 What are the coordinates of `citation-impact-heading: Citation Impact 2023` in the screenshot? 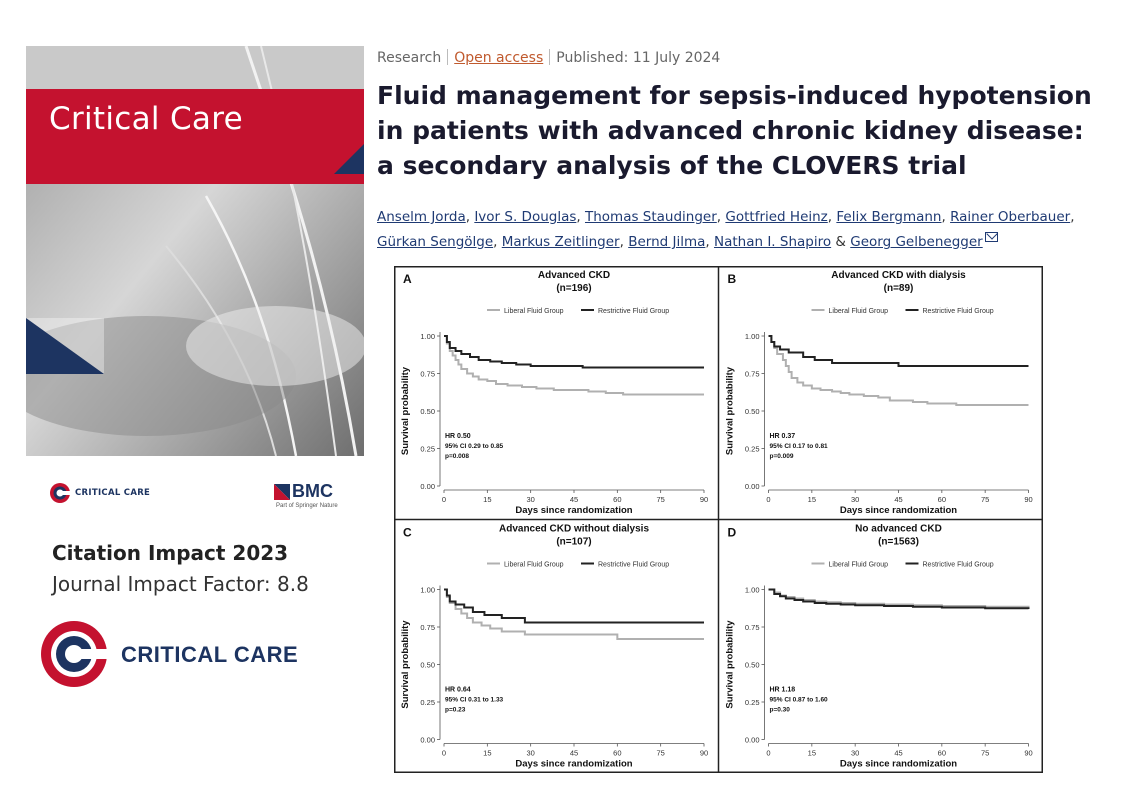 It's located at (170, 553).